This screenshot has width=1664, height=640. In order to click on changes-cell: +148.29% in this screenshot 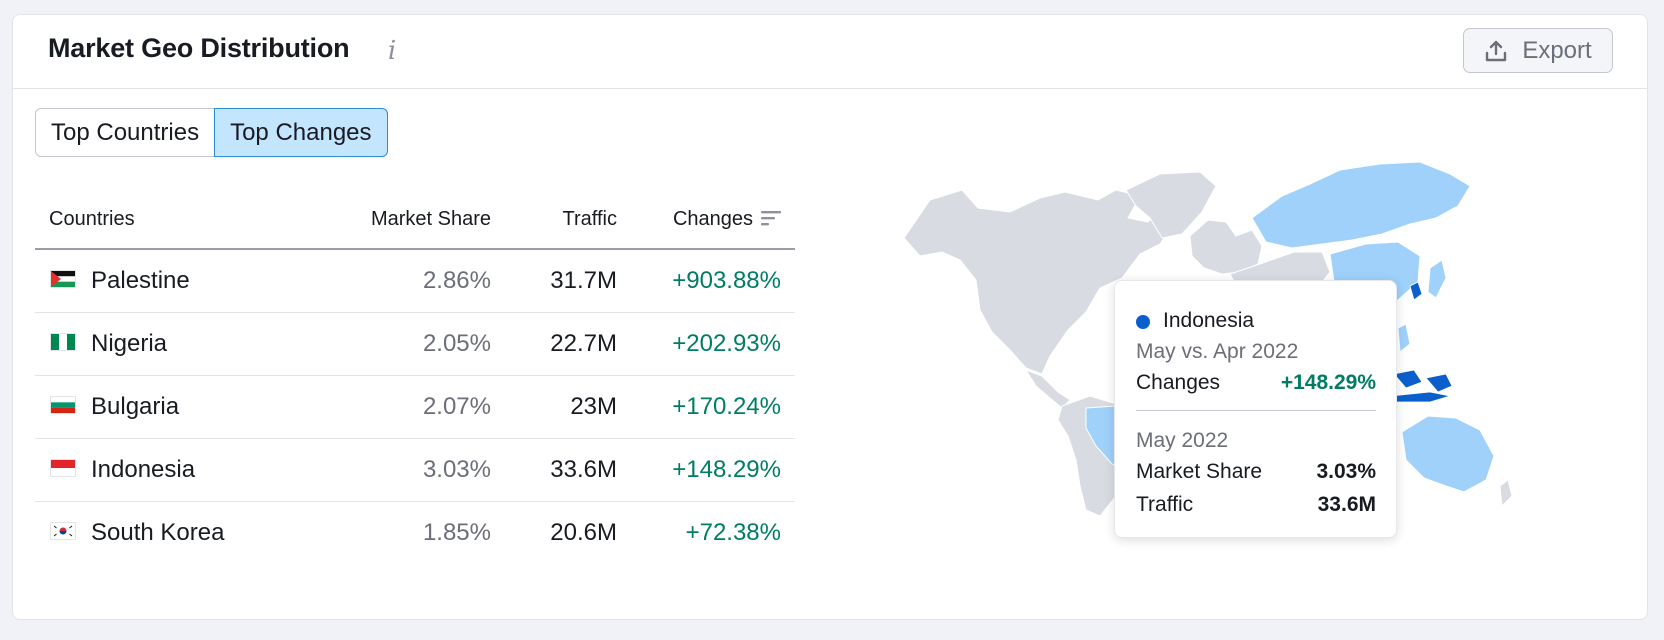, I will do `click(713, 470)`.